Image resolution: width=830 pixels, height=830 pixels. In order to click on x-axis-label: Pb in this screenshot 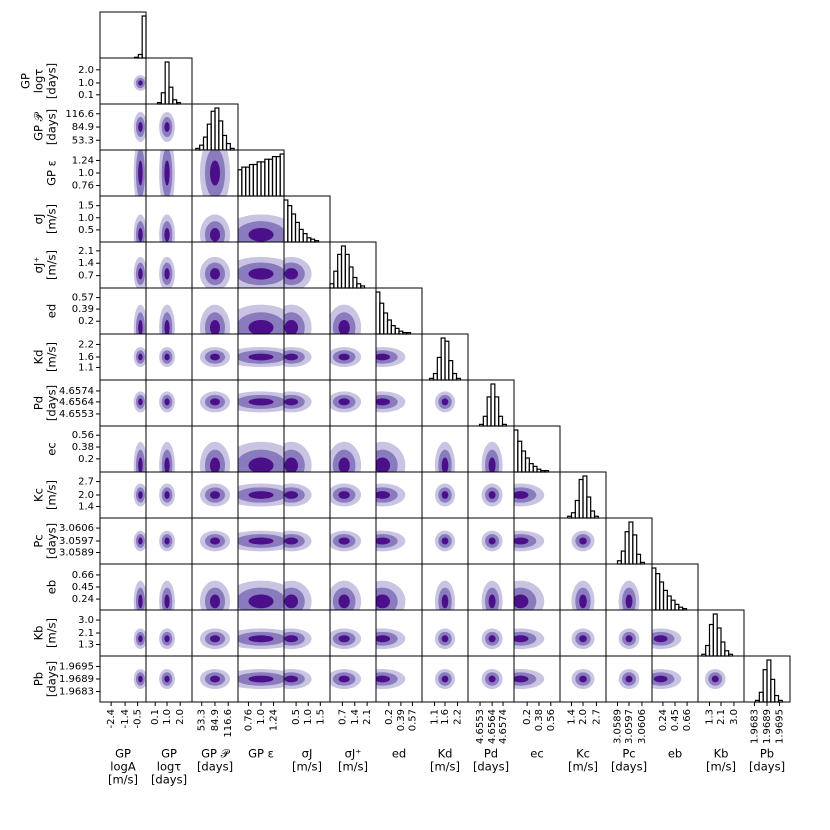, I will do `click(767, 754)`.